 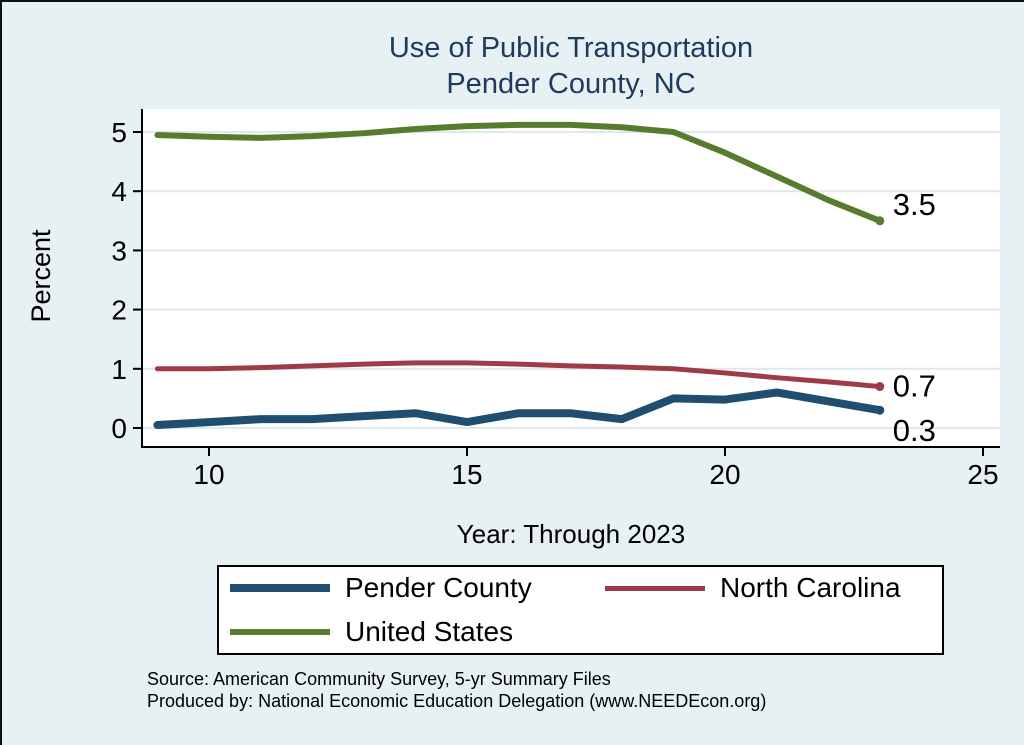 I want to click on chart-title-line2: Pender County, NC, so click(x=571, y=84).